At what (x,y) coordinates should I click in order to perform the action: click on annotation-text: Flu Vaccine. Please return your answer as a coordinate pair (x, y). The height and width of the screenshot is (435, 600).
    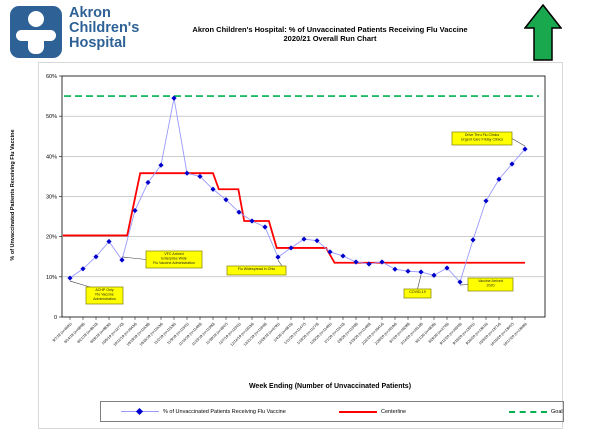
    Looking at the image, I should click on (104, 295).